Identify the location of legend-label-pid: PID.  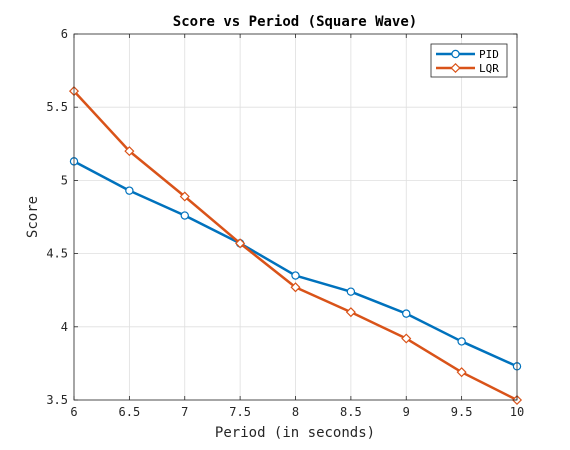
(489, 54).